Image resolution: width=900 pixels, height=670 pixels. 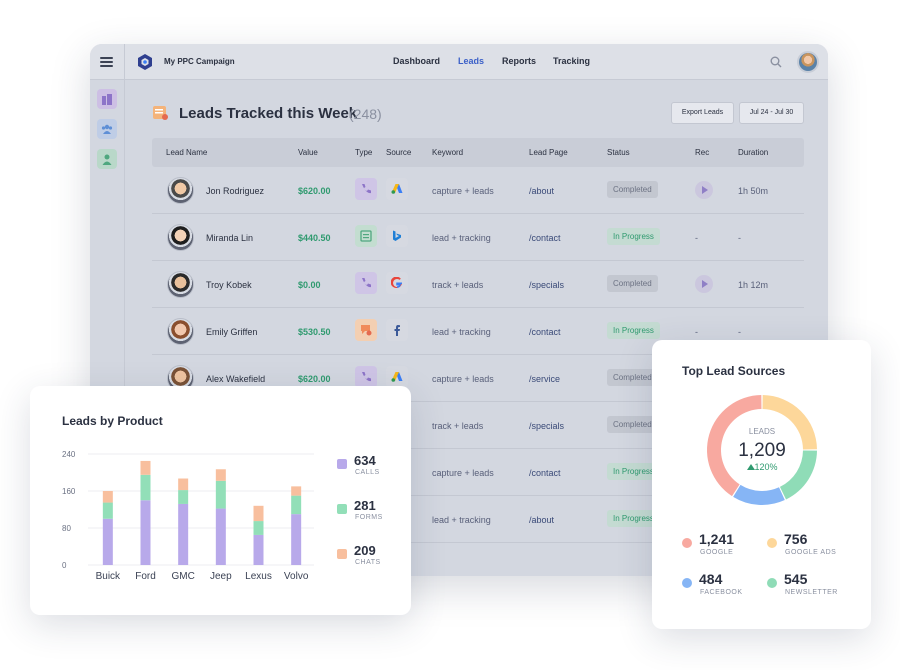 What do you see at coordinates (258, 513) in the screenshot?
I see `bar-chats-lexus` at bounding box center [258, 513].